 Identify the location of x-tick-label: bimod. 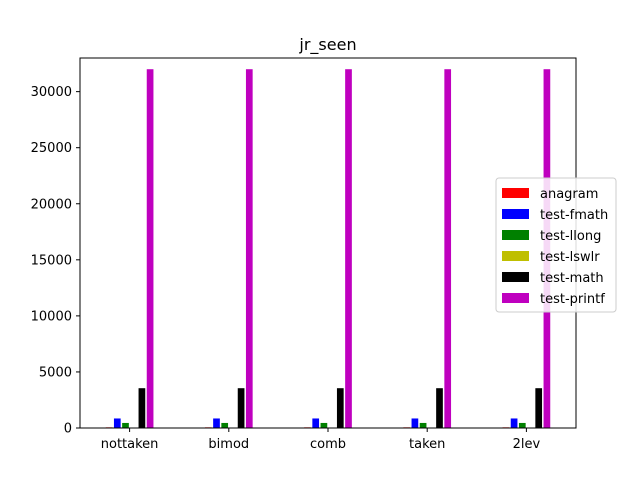
(228, 444).